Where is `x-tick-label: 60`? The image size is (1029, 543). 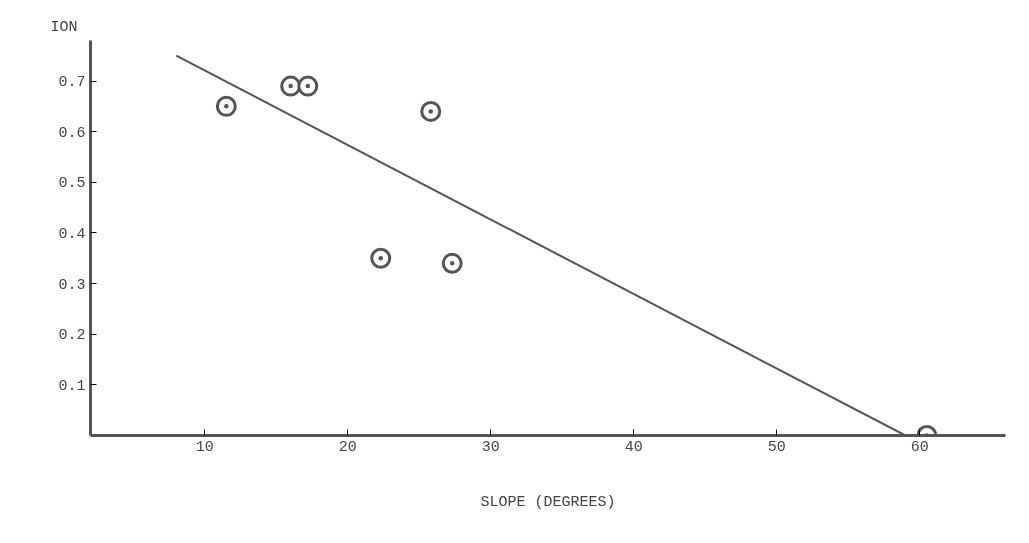
x-tick-label: 60 is located at coordinates (919, 447).